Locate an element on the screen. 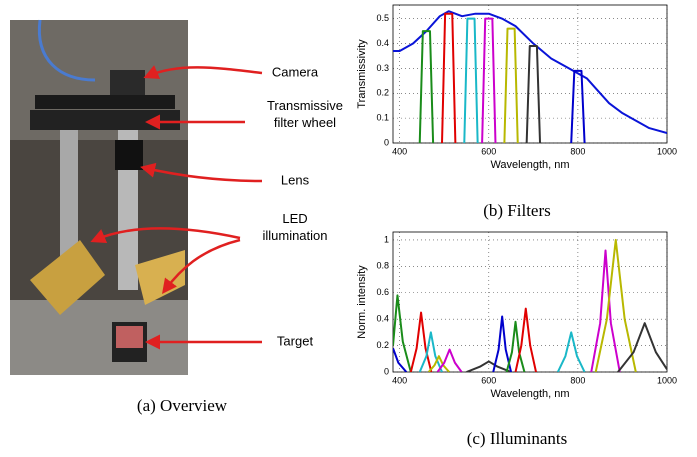  caption: (c) Illuminants is located at coordinates (517, 438).